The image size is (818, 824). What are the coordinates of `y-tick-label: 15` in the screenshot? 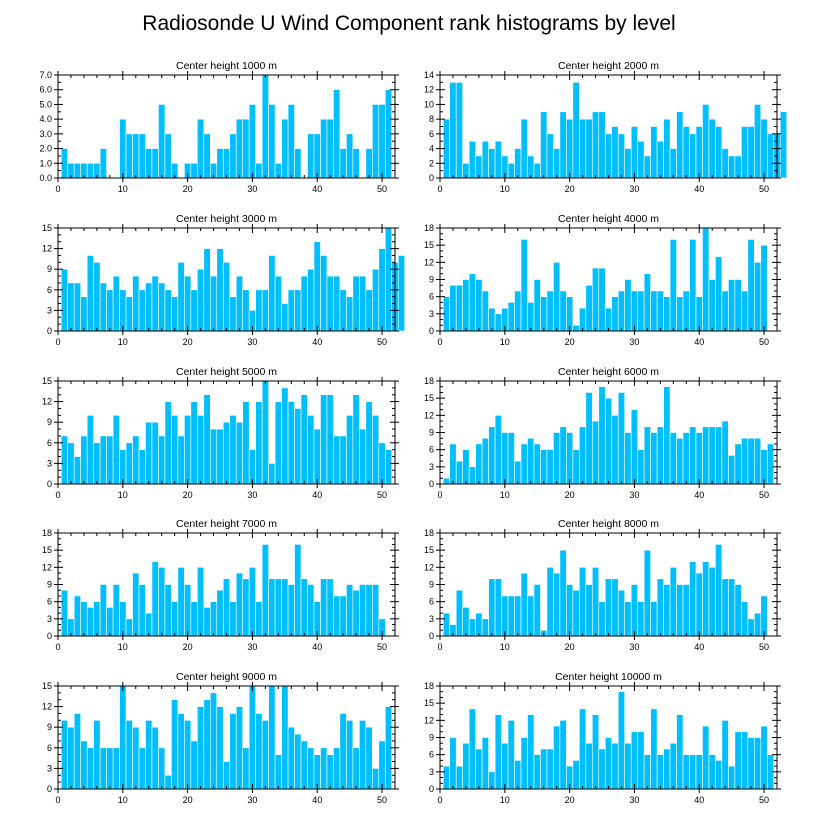 It's located at (47, 550).